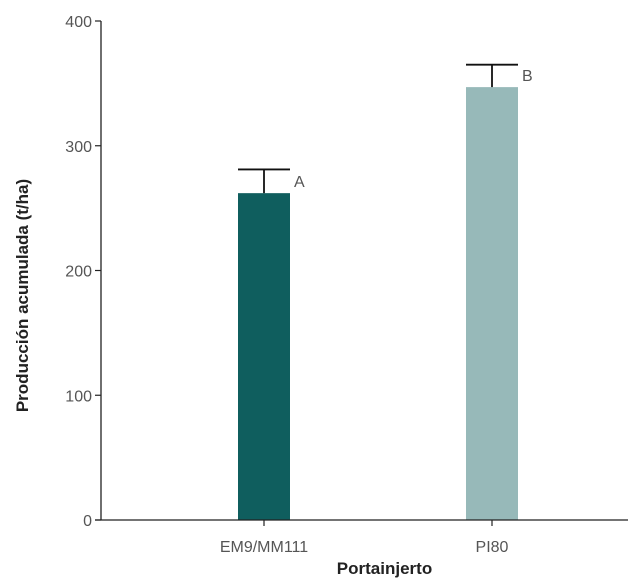 This screenshot has height=579, width=628. Describe the element at coordinates (527, 76) in the screenshot. I see `significance-label: B` at that location.